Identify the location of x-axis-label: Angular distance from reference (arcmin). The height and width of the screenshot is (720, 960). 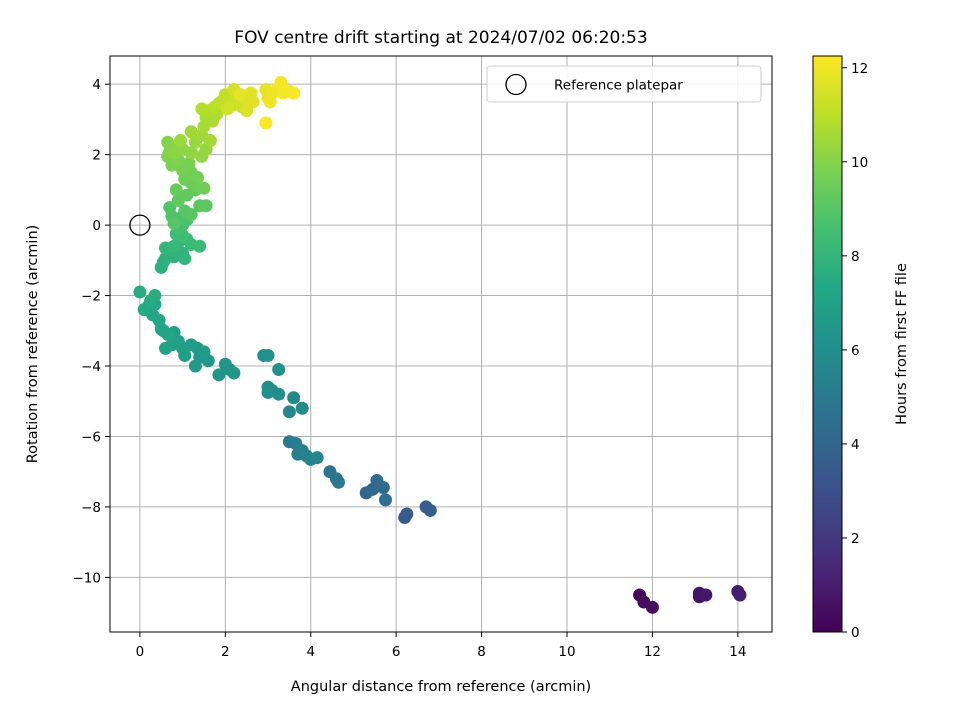
(441, 687).